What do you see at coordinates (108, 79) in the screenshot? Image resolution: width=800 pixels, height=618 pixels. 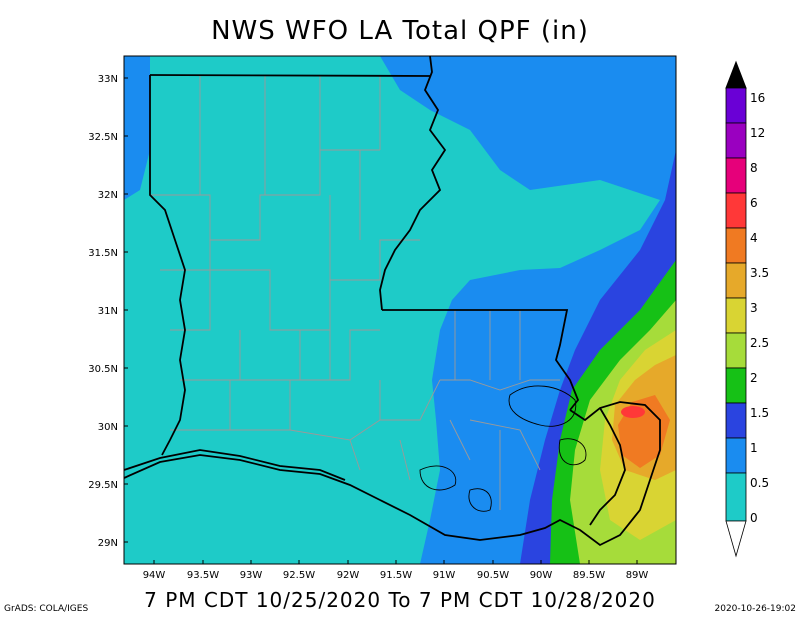 I see `lat-label-33n: 33N` at bounding box center [108, 79].